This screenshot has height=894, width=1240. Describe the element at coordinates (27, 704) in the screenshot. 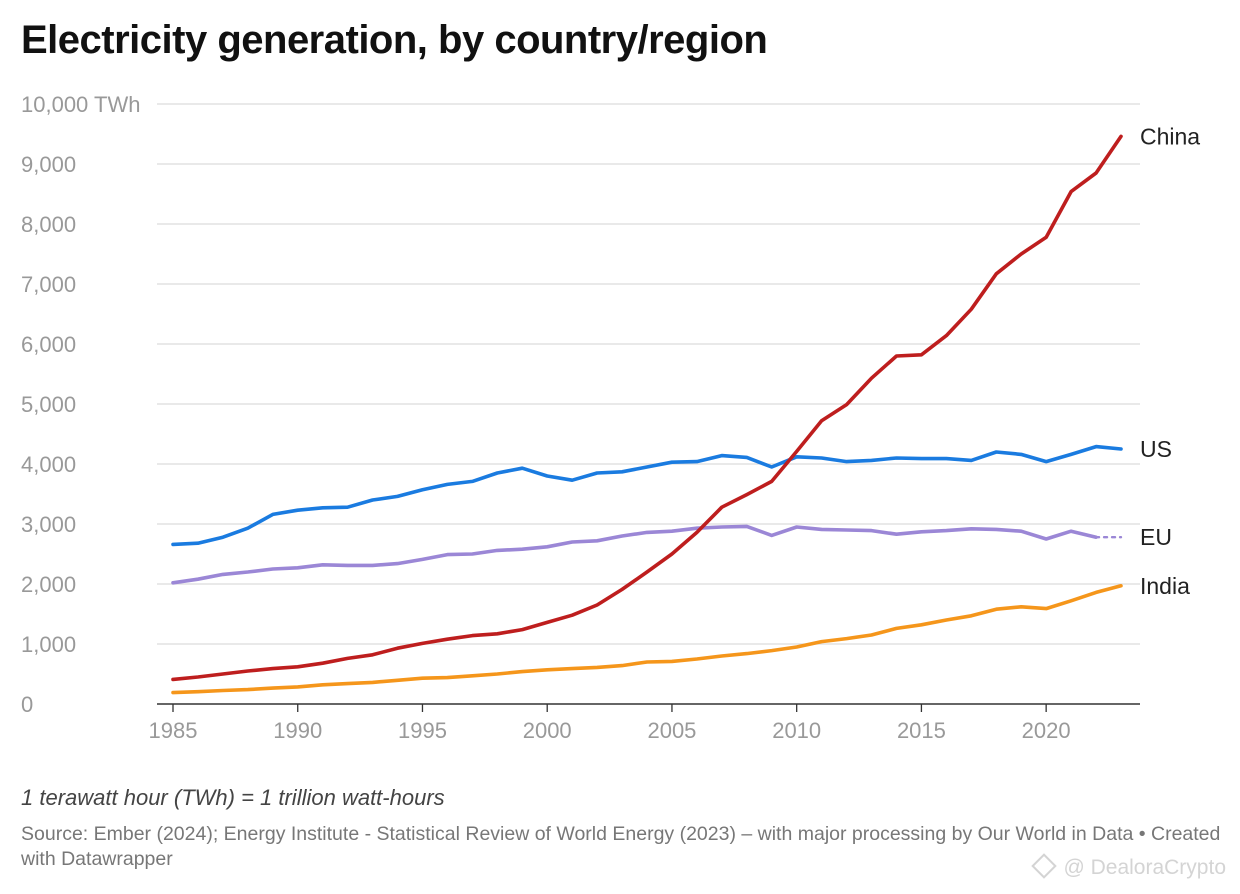

I see `y-tick-label-0: 0` at that location.